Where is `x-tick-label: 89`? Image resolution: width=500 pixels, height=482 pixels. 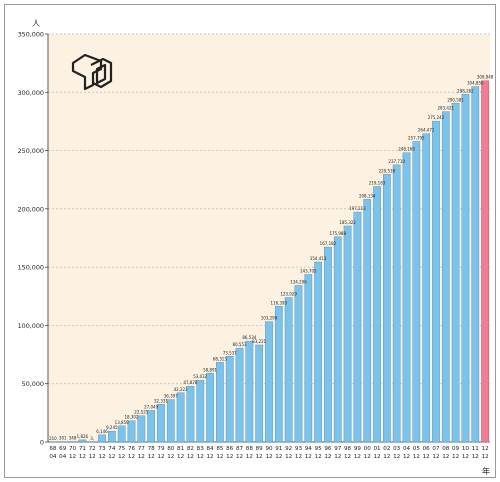 x-tick-label: 89 is located at coordinates (260, 449).